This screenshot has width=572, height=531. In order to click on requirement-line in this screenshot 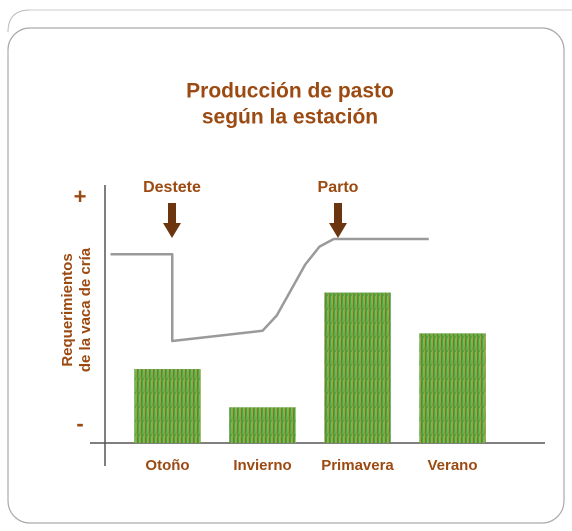, I will do `click(269, 290)`.